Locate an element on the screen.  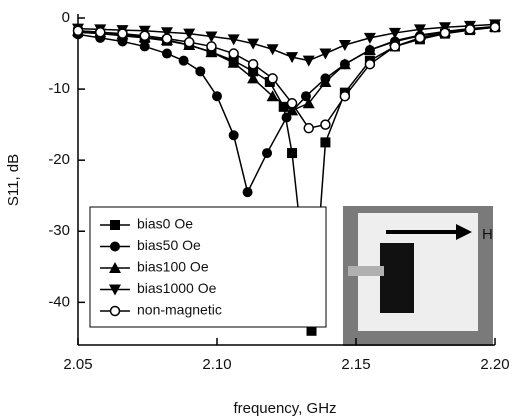
legend-box is located at coordinates (208, 267).